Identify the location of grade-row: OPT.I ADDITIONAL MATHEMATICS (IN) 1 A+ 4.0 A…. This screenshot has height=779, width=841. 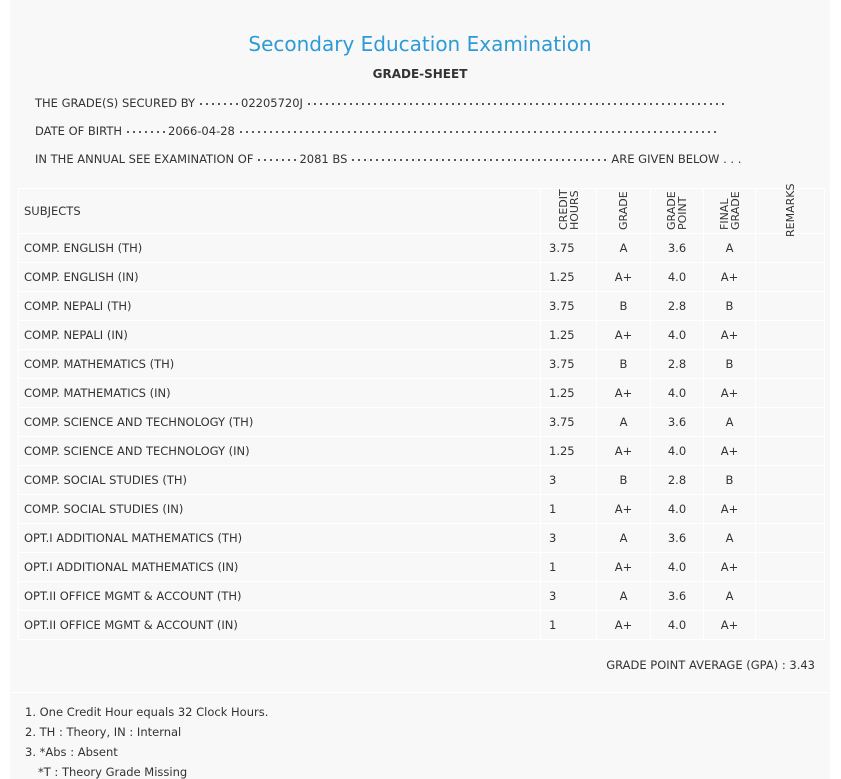
(421, 567).